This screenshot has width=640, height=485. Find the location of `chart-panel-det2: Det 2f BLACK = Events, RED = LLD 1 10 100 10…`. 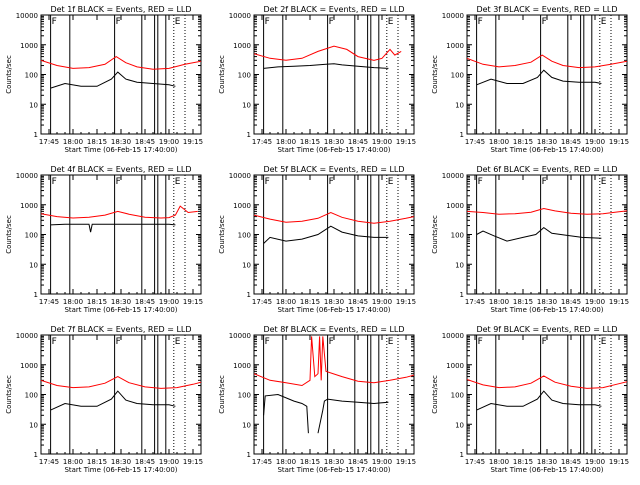

chart-panel-det2: Det 2f BLACK = Events, RED = LLD 1 10 100 10… is located at coordinates (317, 79).